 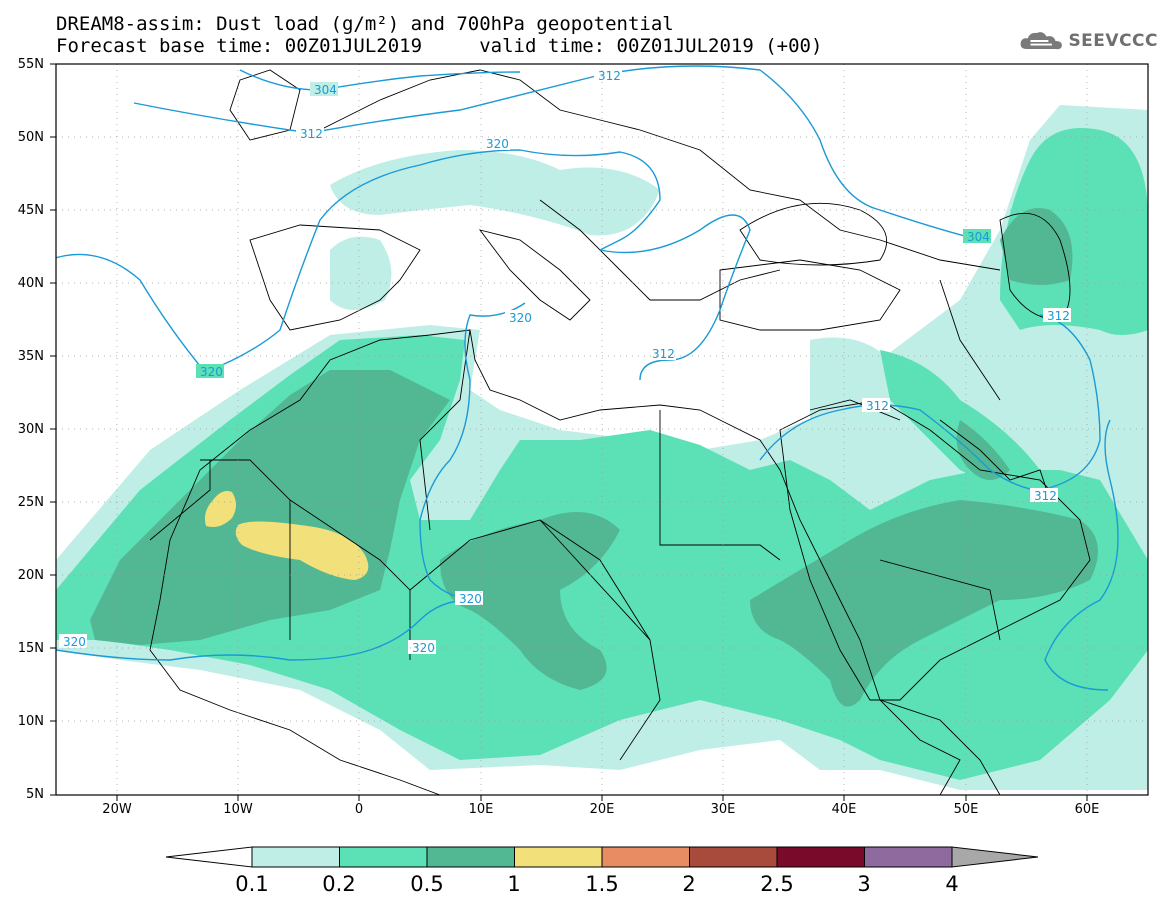 What do you see at coordinates (844, 809) in the screenshot?
I see `lon-label: 40E` at bounding box center [844, 809].